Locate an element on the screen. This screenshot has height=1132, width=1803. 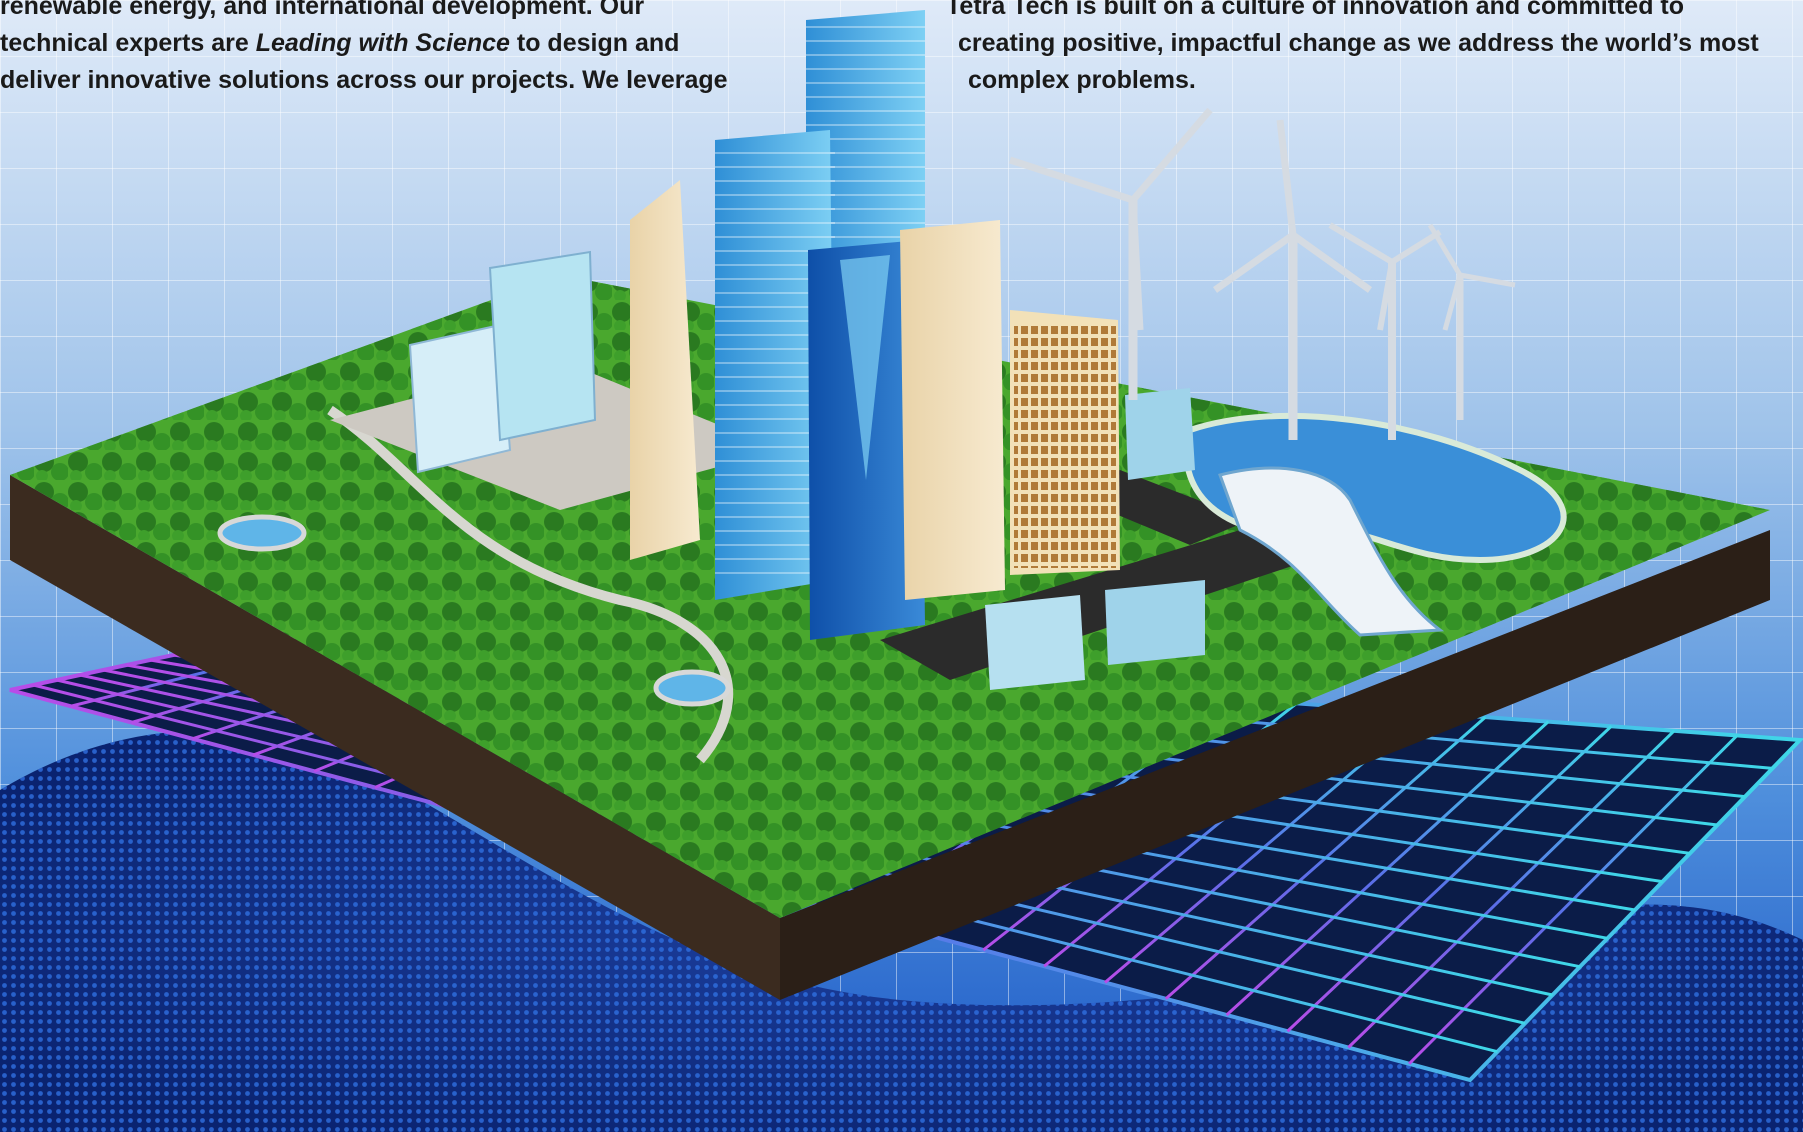
building-round-right is located at coordinates (1160, 434).